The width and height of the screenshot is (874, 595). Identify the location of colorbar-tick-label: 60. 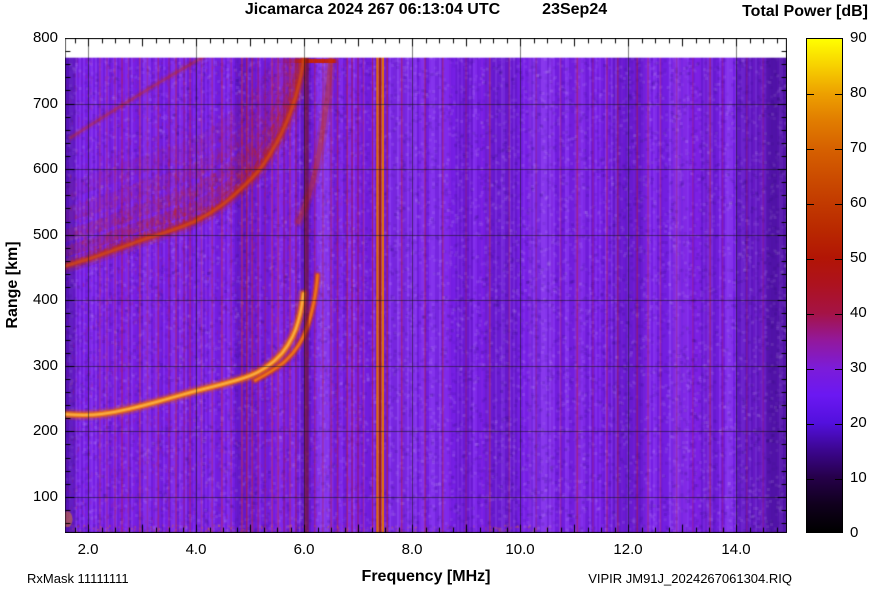
(858, 202).